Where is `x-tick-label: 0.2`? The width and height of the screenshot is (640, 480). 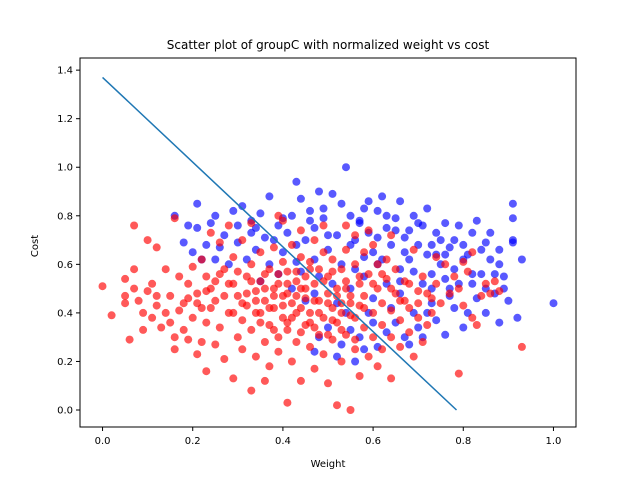
x-tick-label: 0.2 is located at coordinates (193, 441).